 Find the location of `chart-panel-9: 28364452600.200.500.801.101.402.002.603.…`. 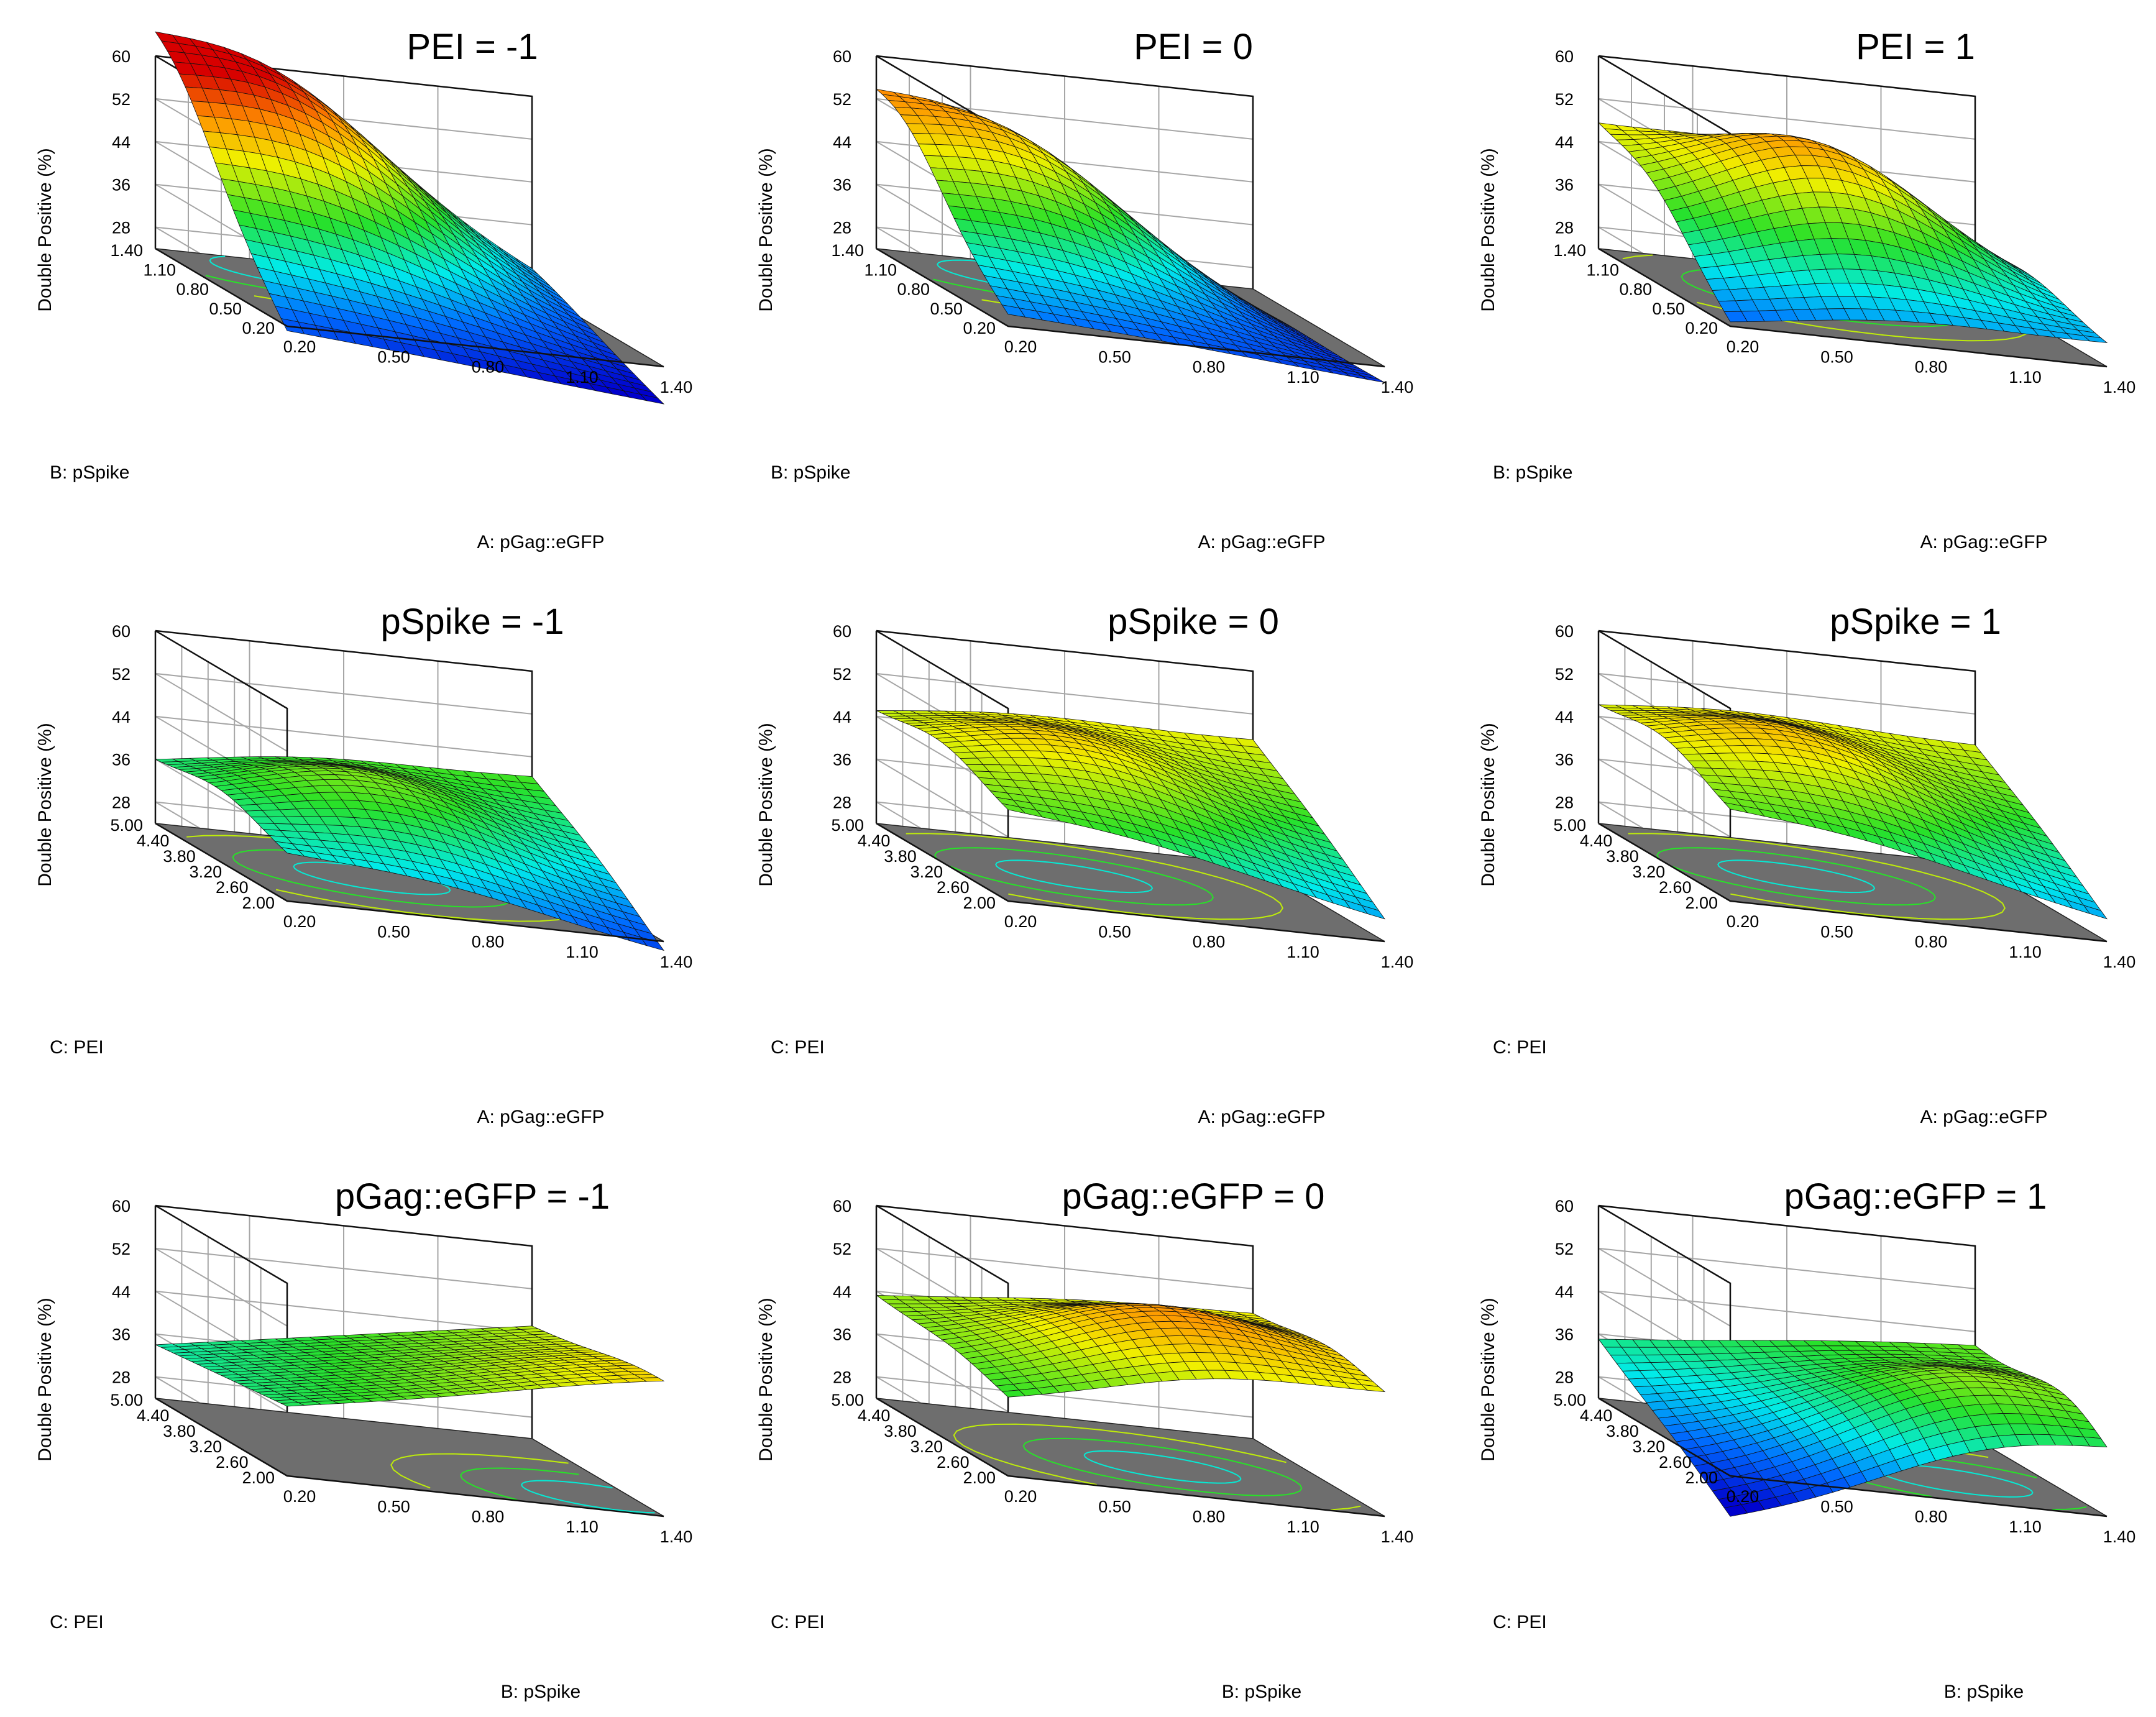

chart-panel-9: 28364452600.200.500.801.101.402.002.603.… is located at coordinates (1806, 1439).